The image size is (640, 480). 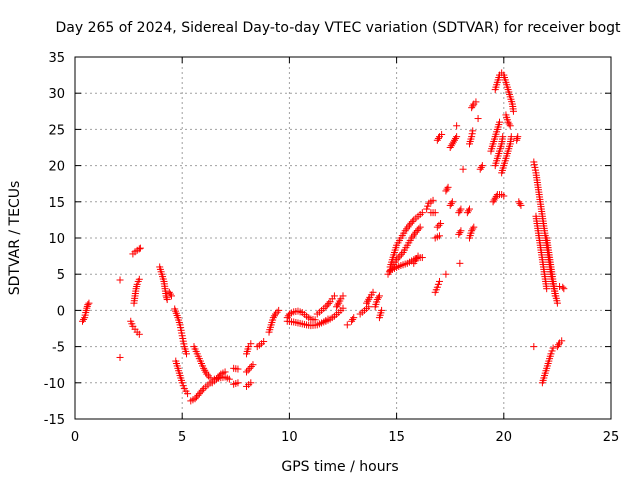 I want to click on y-tick-label: -15, so click(x=54, y=420).